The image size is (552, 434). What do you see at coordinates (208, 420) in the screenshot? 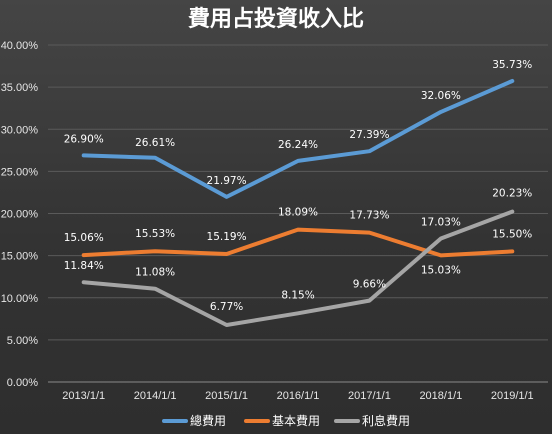
I see `legend-label: 總費用` at bounding box center [208, 420].